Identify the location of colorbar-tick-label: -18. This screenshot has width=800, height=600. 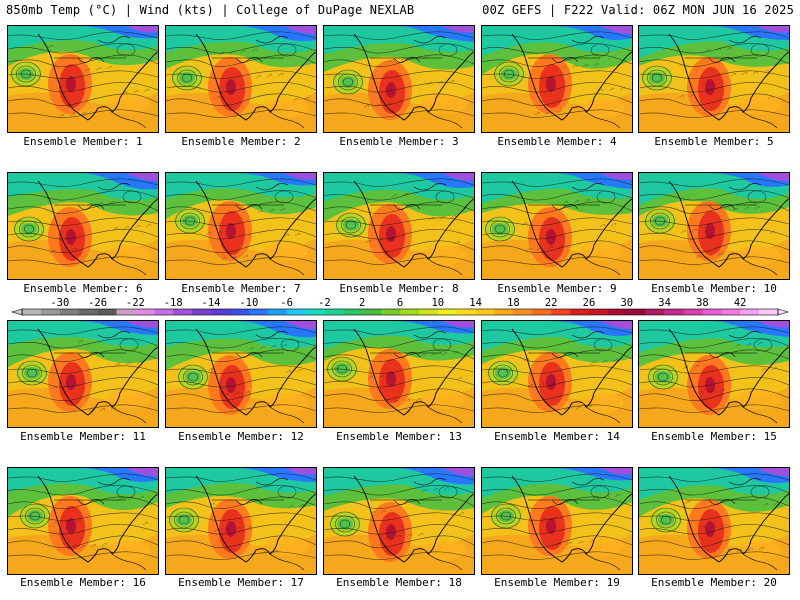
(173, 303).